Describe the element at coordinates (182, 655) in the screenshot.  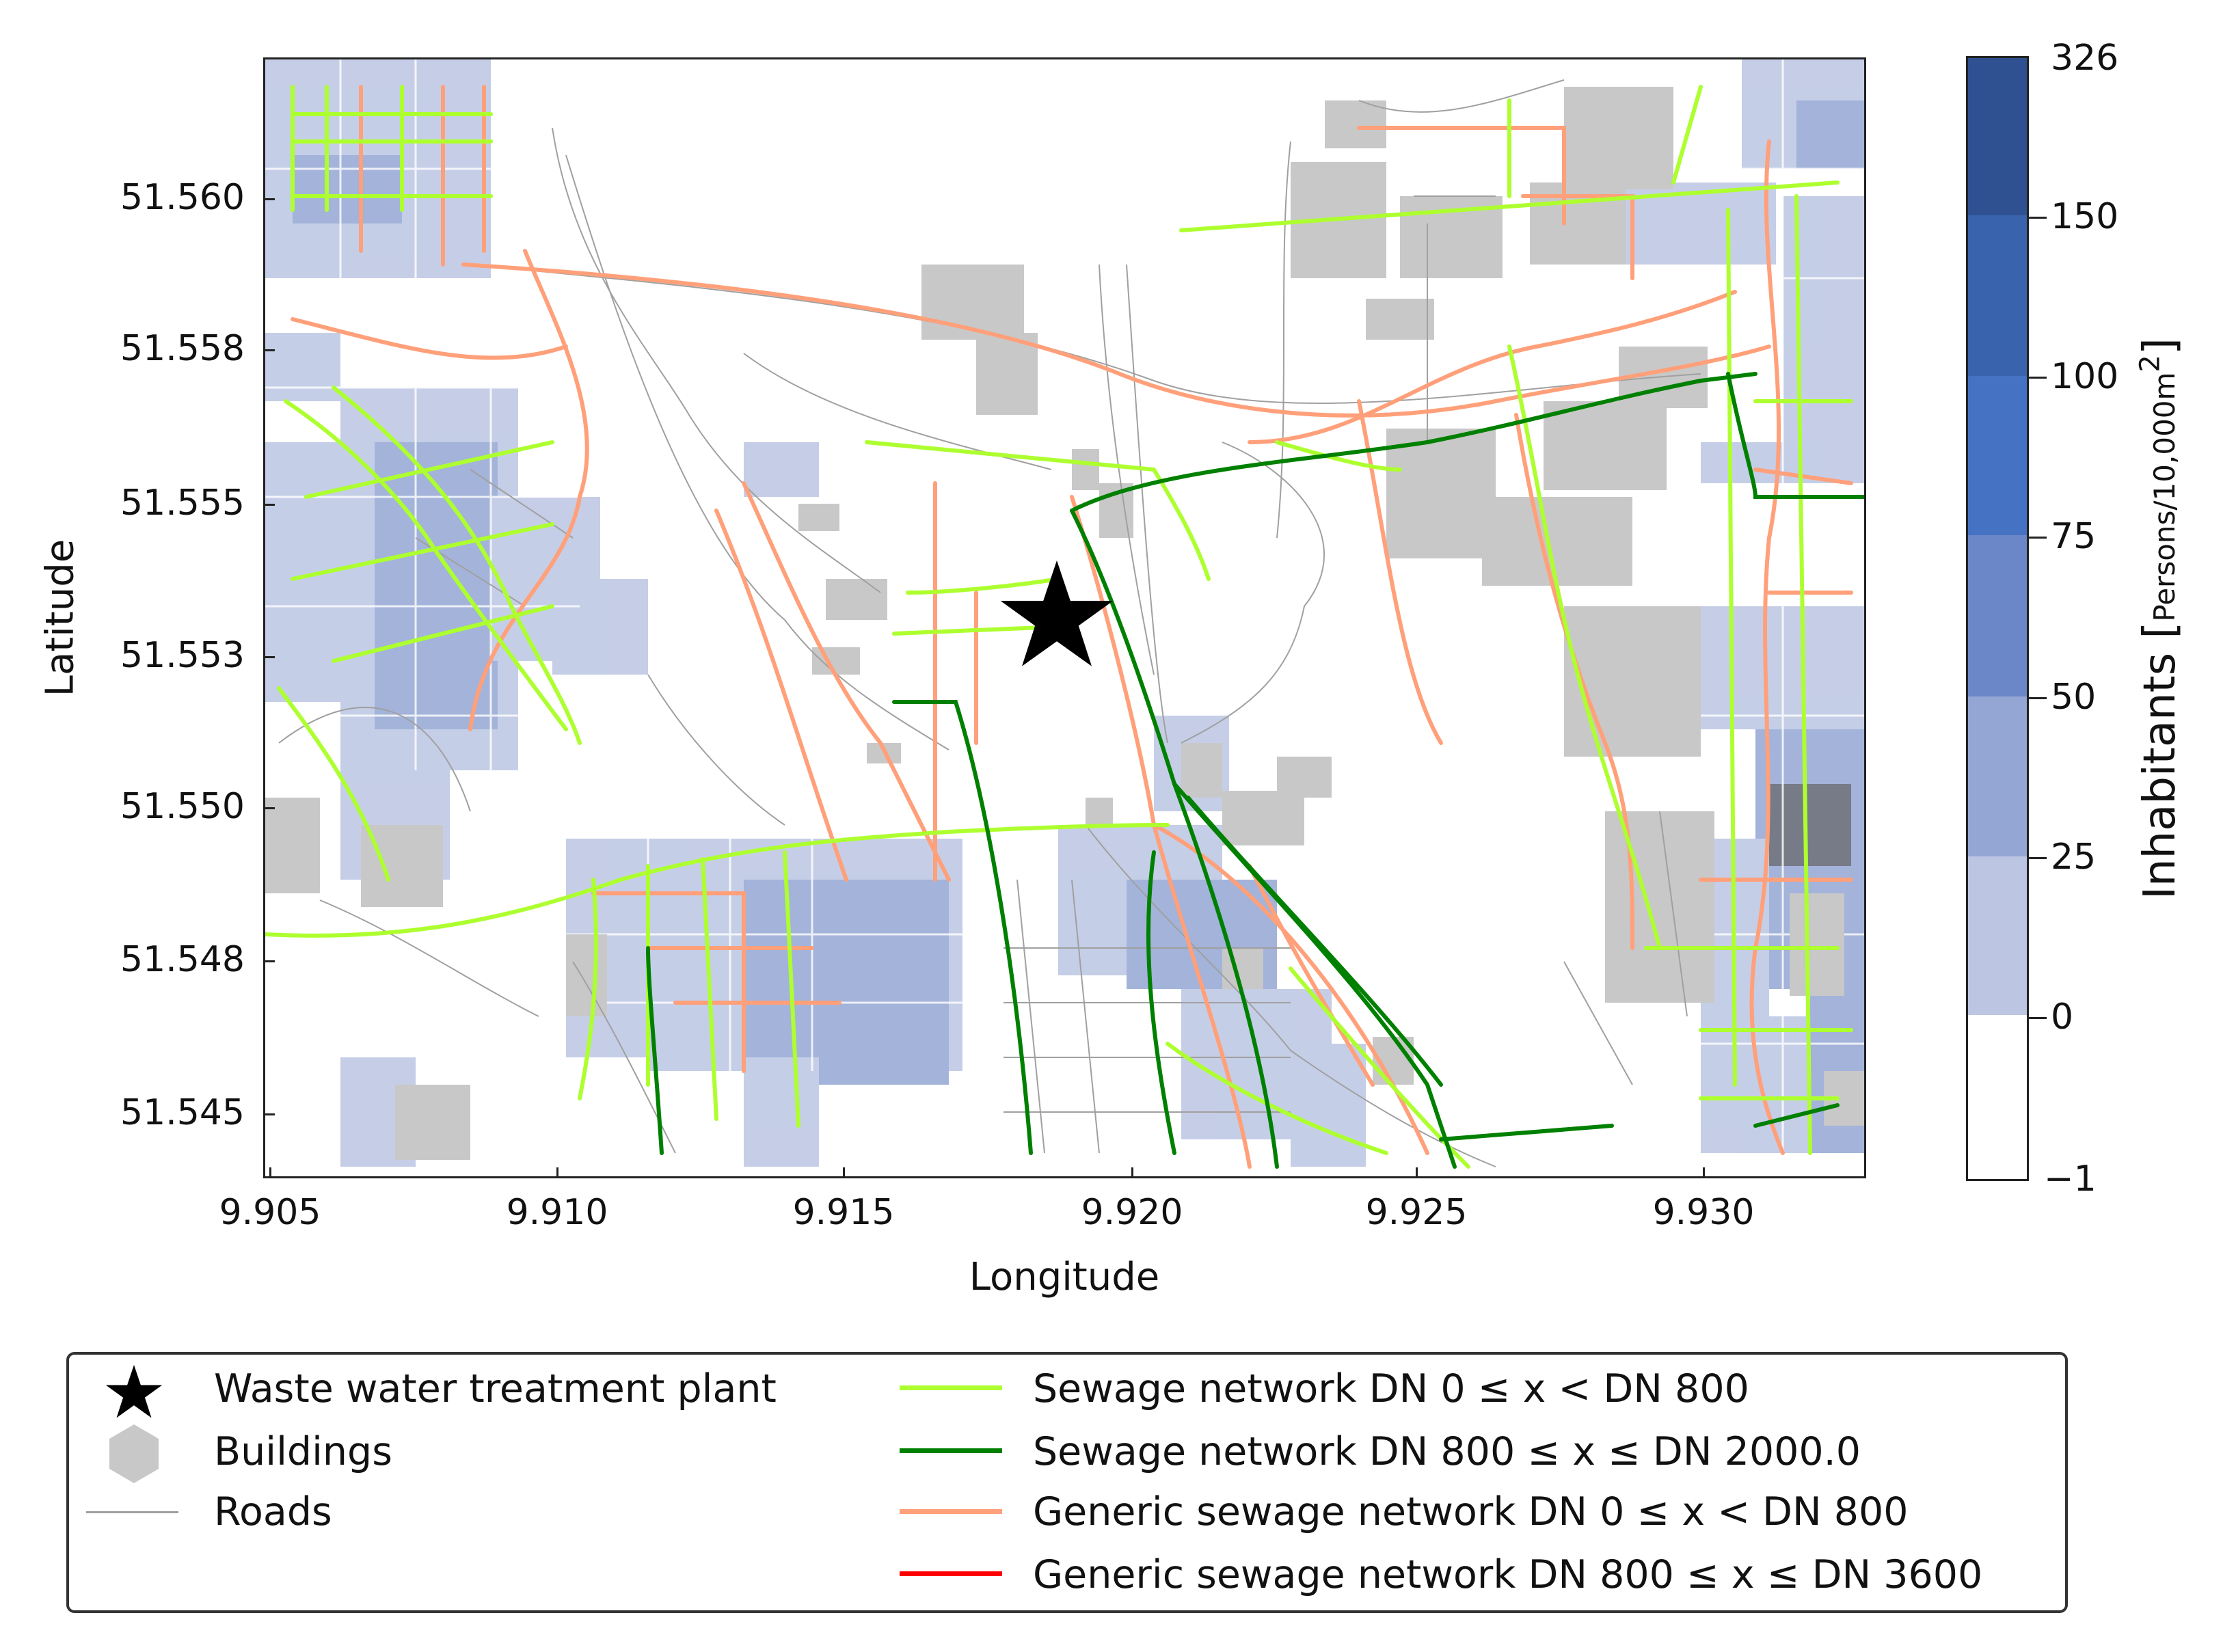
I see `y-tick-label: 51.553` at that location.